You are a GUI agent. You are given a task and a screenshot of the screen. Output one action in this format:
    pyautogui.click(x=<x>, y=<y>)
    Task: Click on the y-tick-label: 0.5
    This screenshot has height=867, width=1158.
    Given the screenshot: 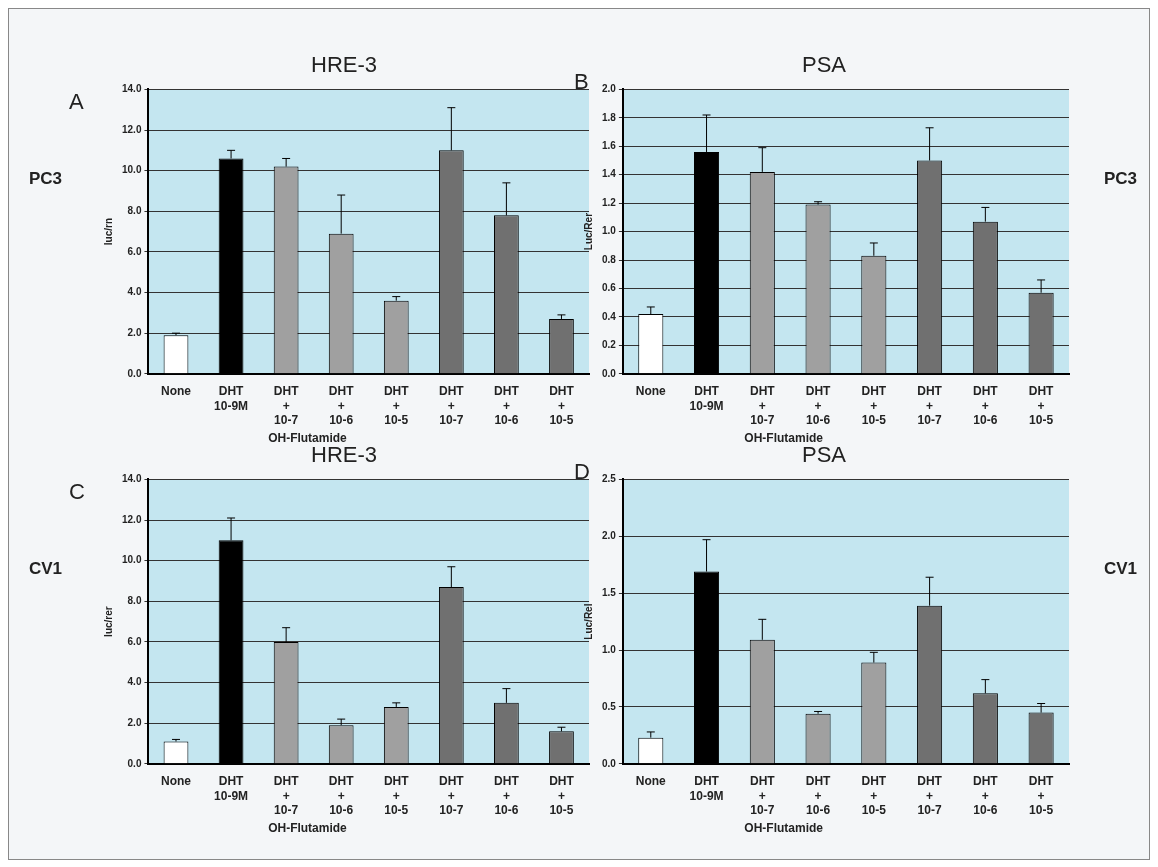 What is the action you would take?
    pyautogui.click(x=609, y=706)
    